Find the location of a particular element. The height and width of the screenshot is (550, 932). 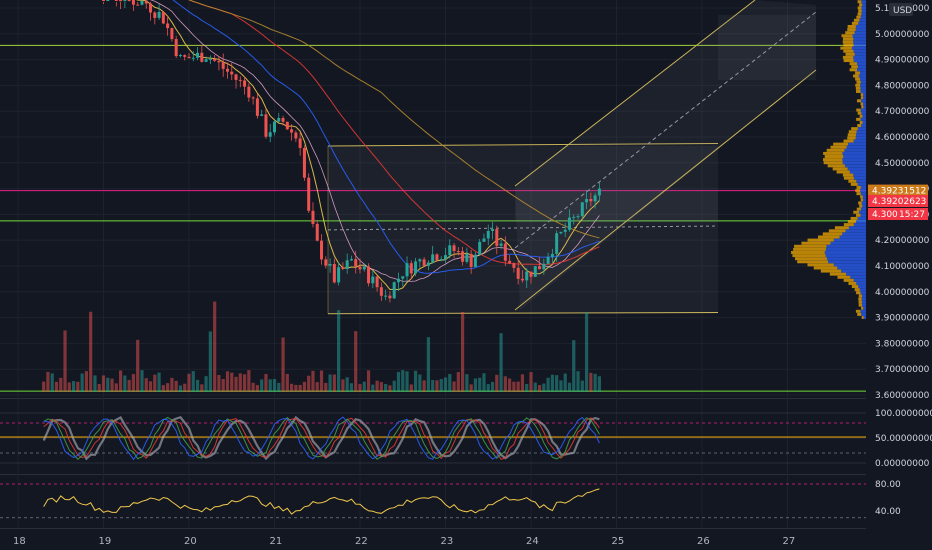

date-tick-1: 19 is located at coordinates (105, 541).